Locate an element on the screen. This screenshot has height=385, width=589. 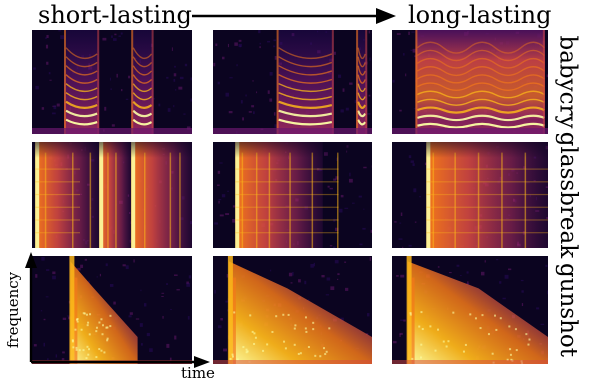
spectrogram-babycry-medium is located at coordinates (292, 82).